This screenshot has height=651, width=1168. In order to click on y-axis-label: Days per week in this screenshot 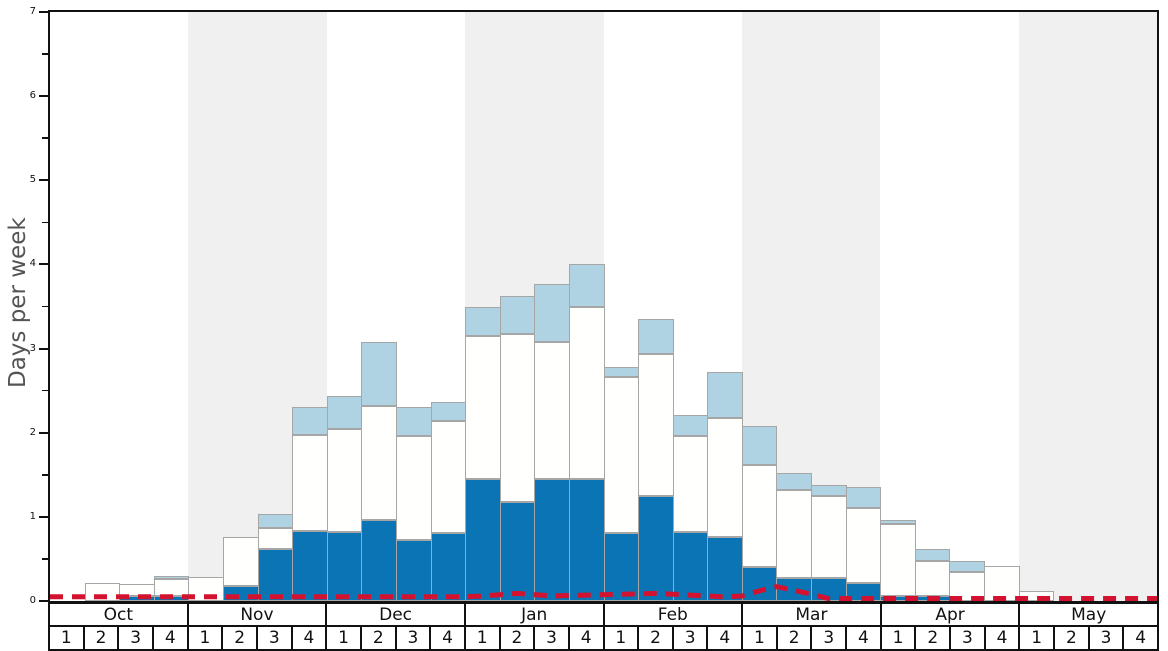, I will do `click(18, 302)`.